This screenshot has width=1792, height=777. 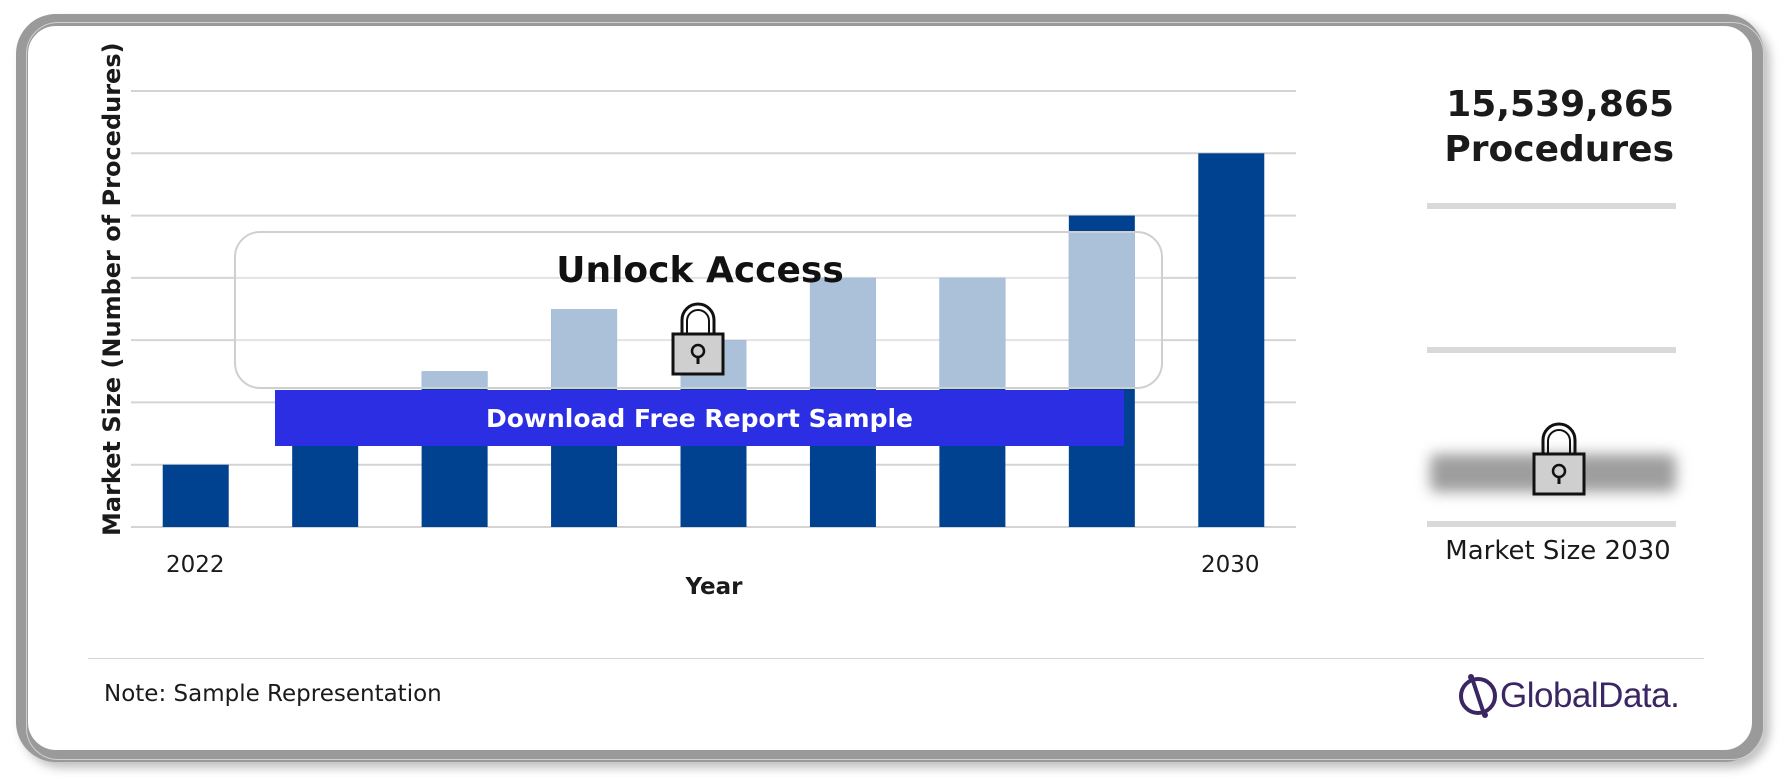 I want to click on globaldata-logo: GlobalData., so click(x=1568, y=696).